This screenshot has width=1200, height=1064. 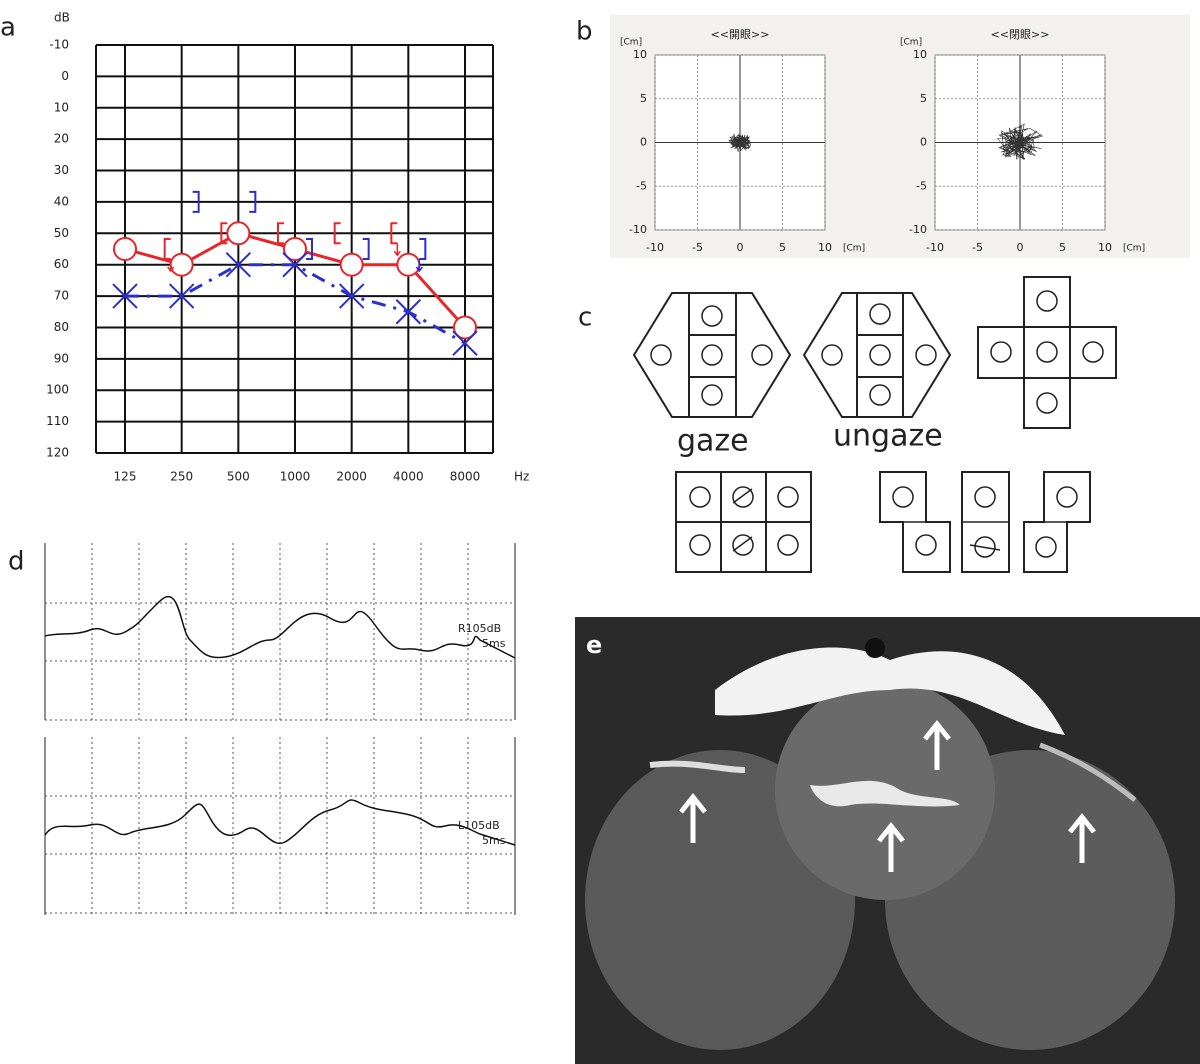 I want to click on y-tick-label: 50, so click(x=61, y=233).